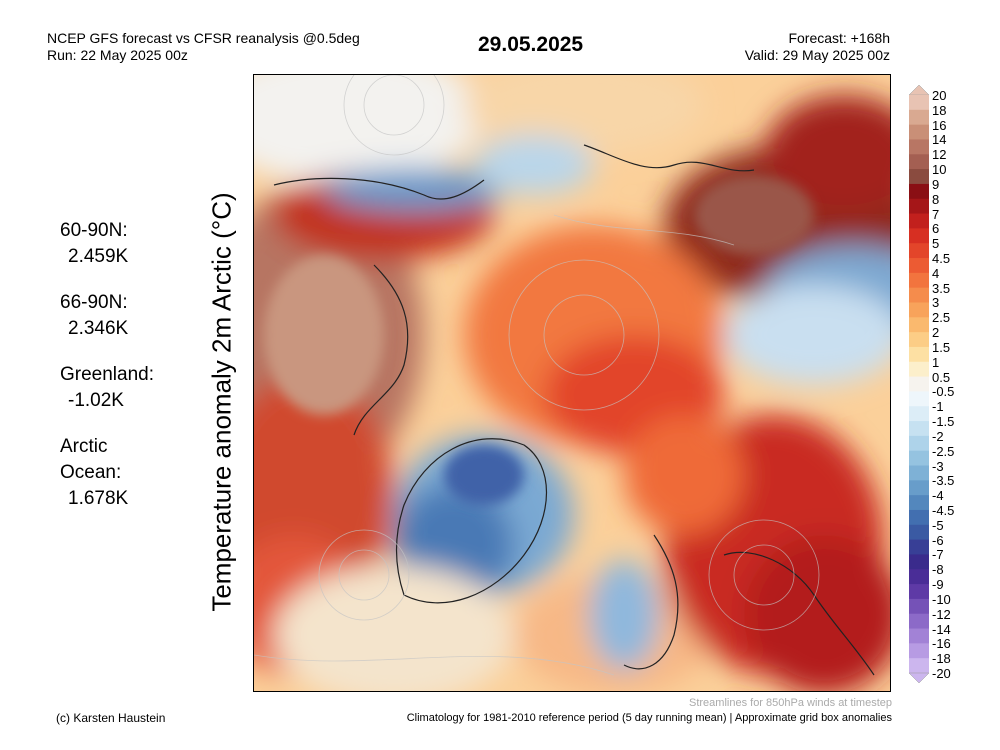 The width and height of the screenshot is (1000, 750). Describe the element at coordinates (91, 459) in the screenshot. I see `stat-name: Arctic Ocean:` at that location.